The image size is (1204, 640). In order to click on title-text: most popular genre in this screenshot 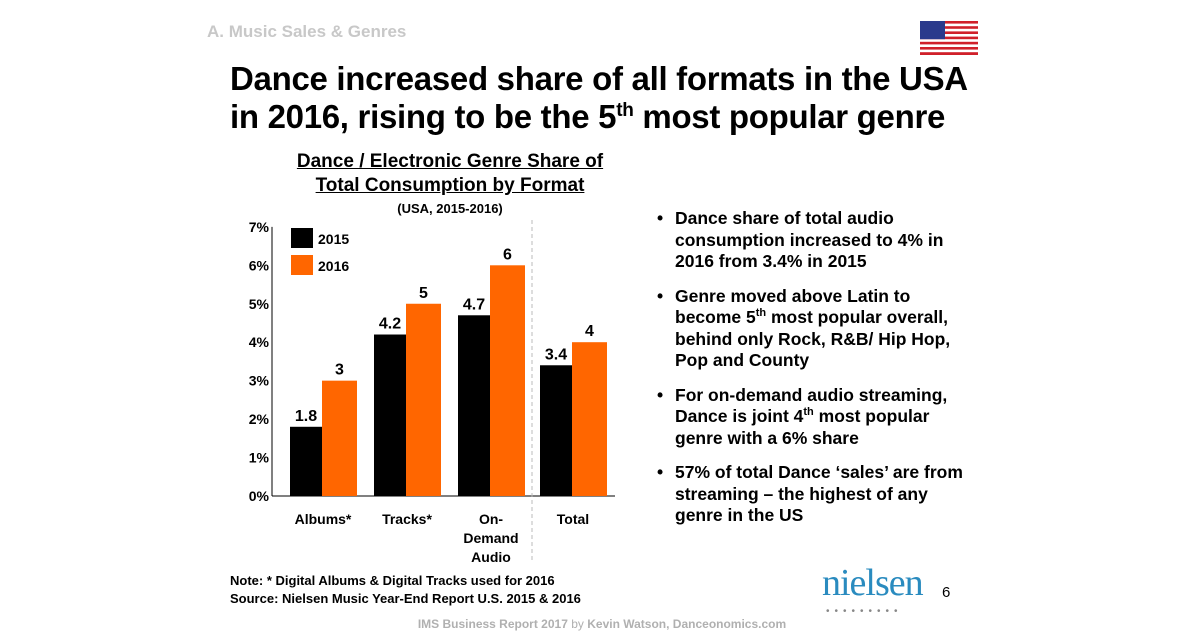, I will do `click(789, 116)`.